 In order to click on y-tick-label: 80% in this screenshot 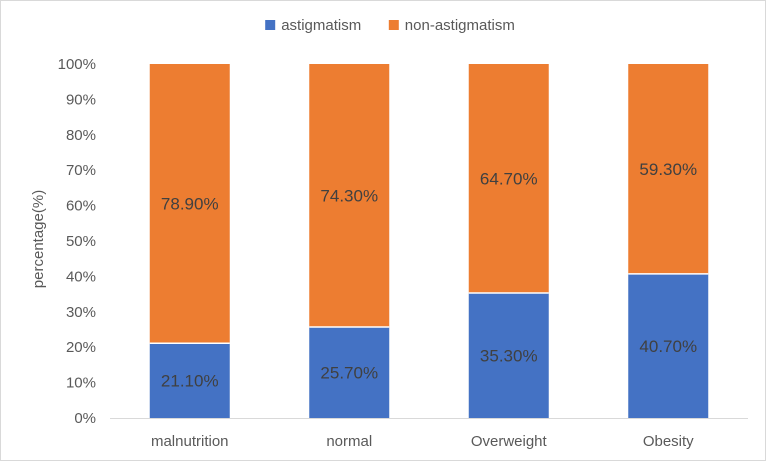, I will do `click(81, 135)`.